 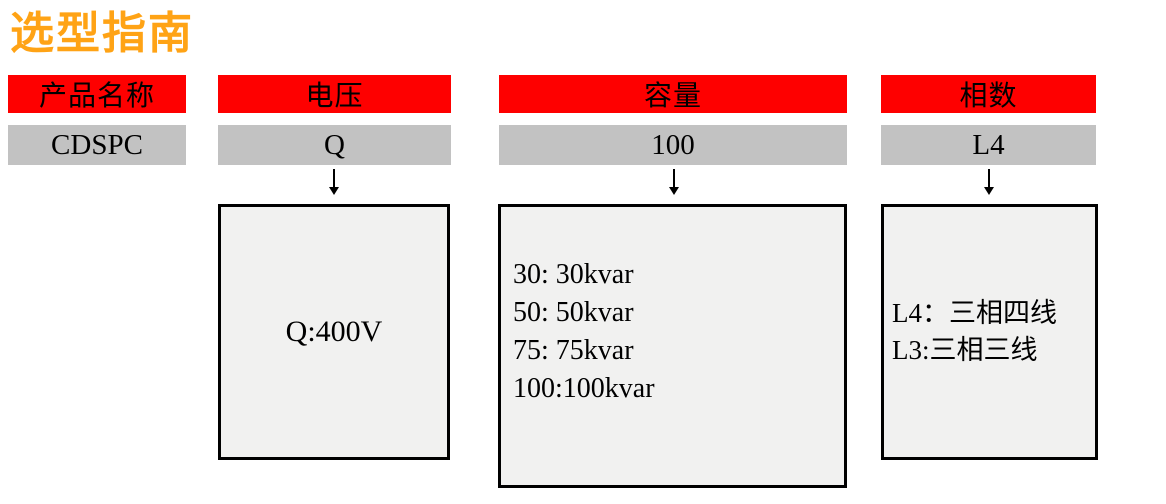 I want to click on code-segment-product-name: CDSPC, so click(x=97, y=145).